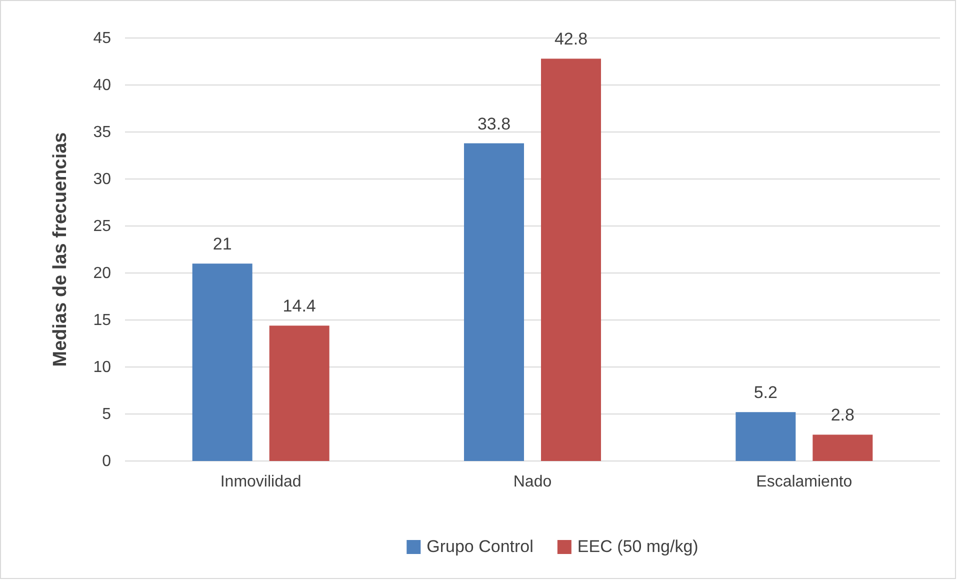 The image size is (958, 581). What do you see at coordinates (102, 85) in the screenshot?
I see `y-tick-label: 40` at bounding box center [102, 85].